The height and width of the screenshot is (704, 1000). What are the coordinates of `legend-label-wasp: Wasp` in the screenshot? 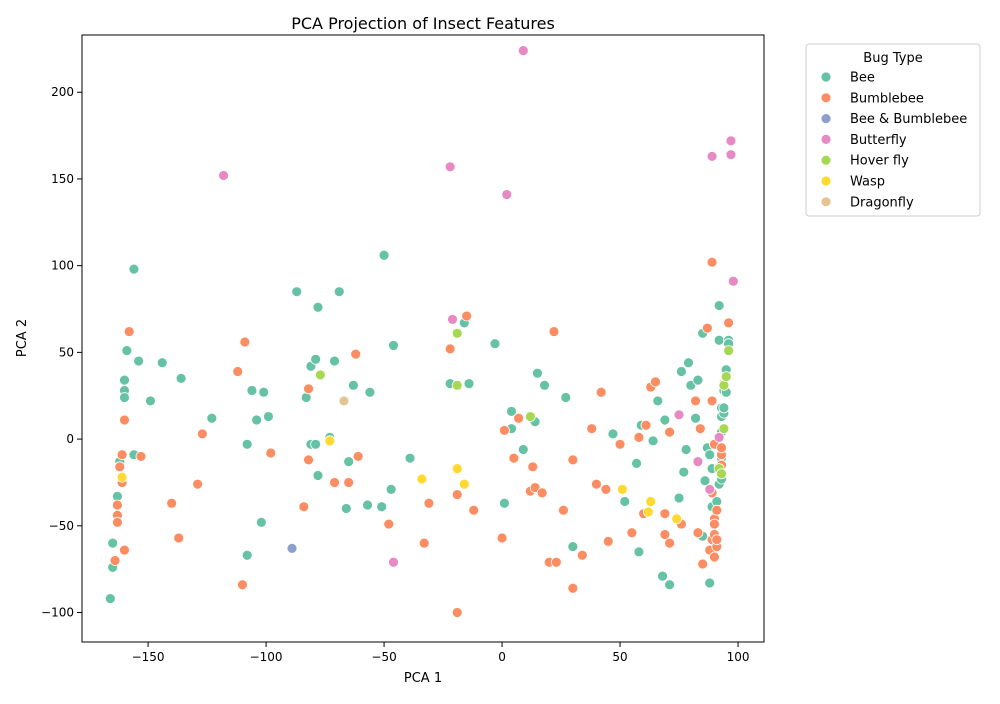 It's located at (867, 182).